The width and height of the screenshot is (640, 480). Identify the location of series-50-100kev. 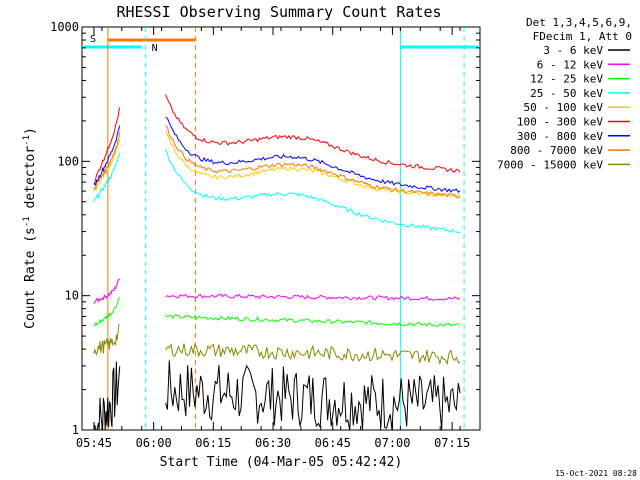
(277, 164).